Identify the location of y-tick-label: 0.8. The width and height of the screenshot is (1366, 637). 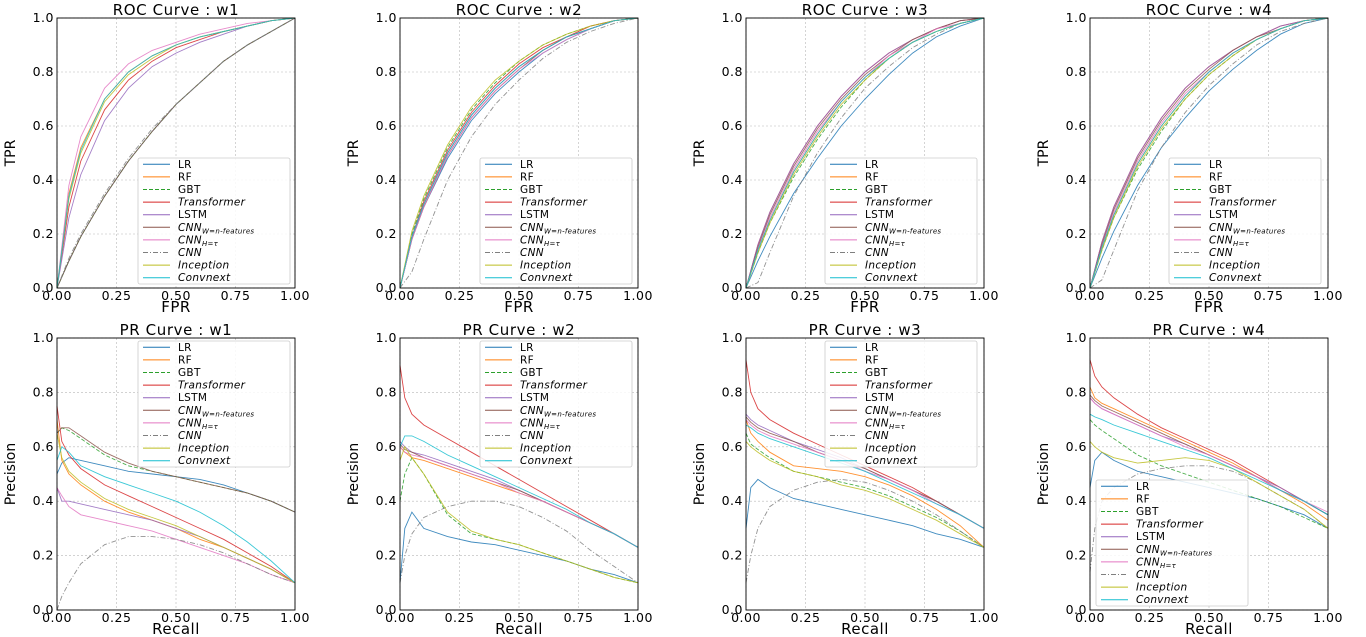
(1076, 71).